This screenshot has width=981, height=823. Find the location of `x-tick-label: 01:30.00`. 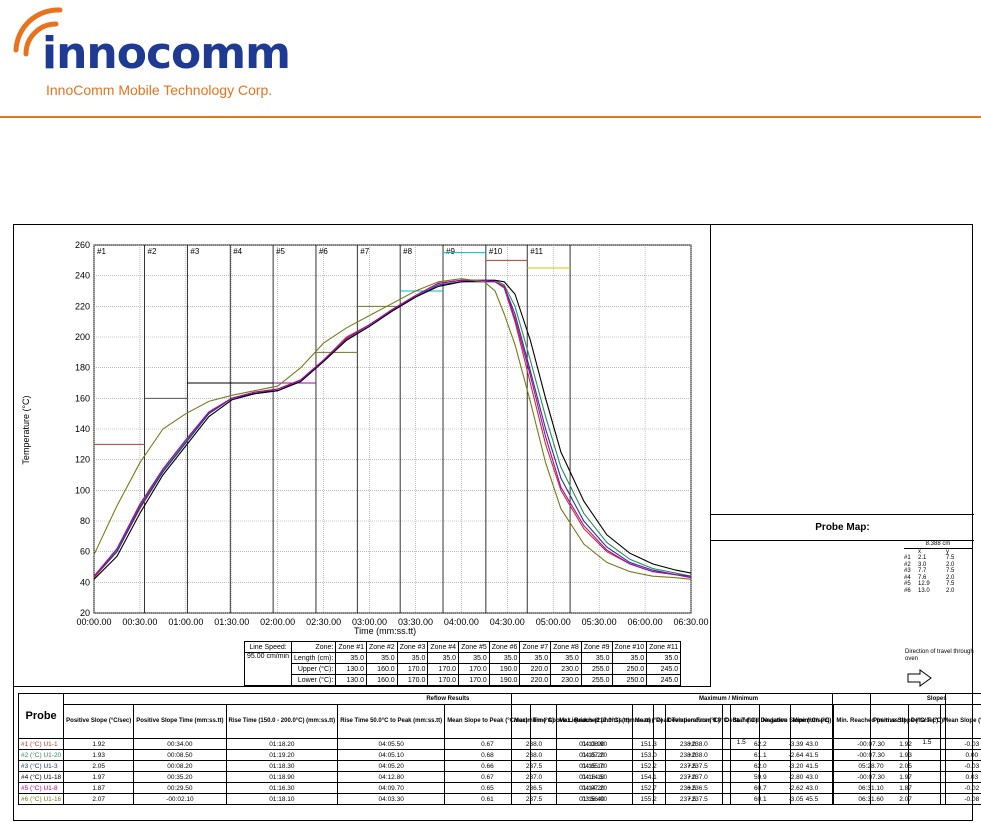

x-tick-label: 01:30.00 is located at coordinates (231, 622).